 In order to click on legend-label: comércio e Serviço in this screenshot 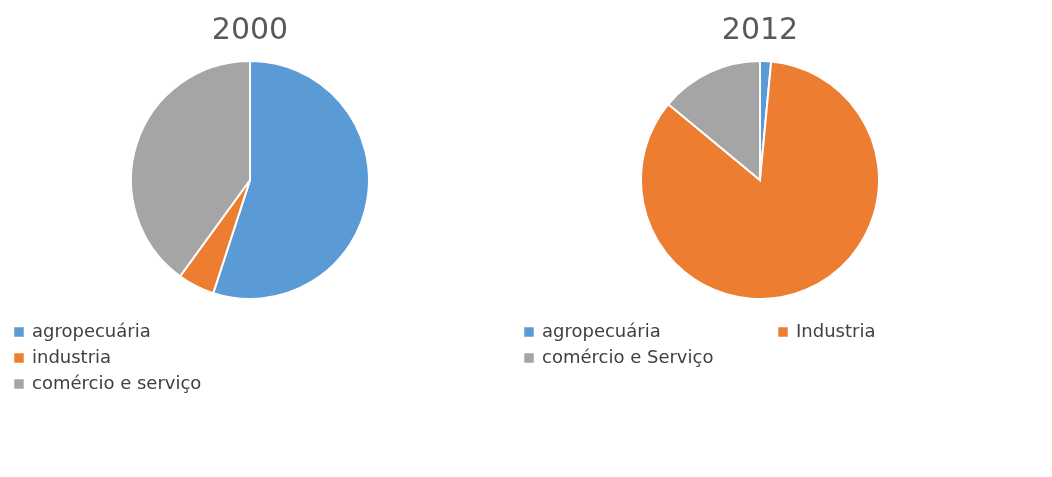, I will do `click(628, 356)`.